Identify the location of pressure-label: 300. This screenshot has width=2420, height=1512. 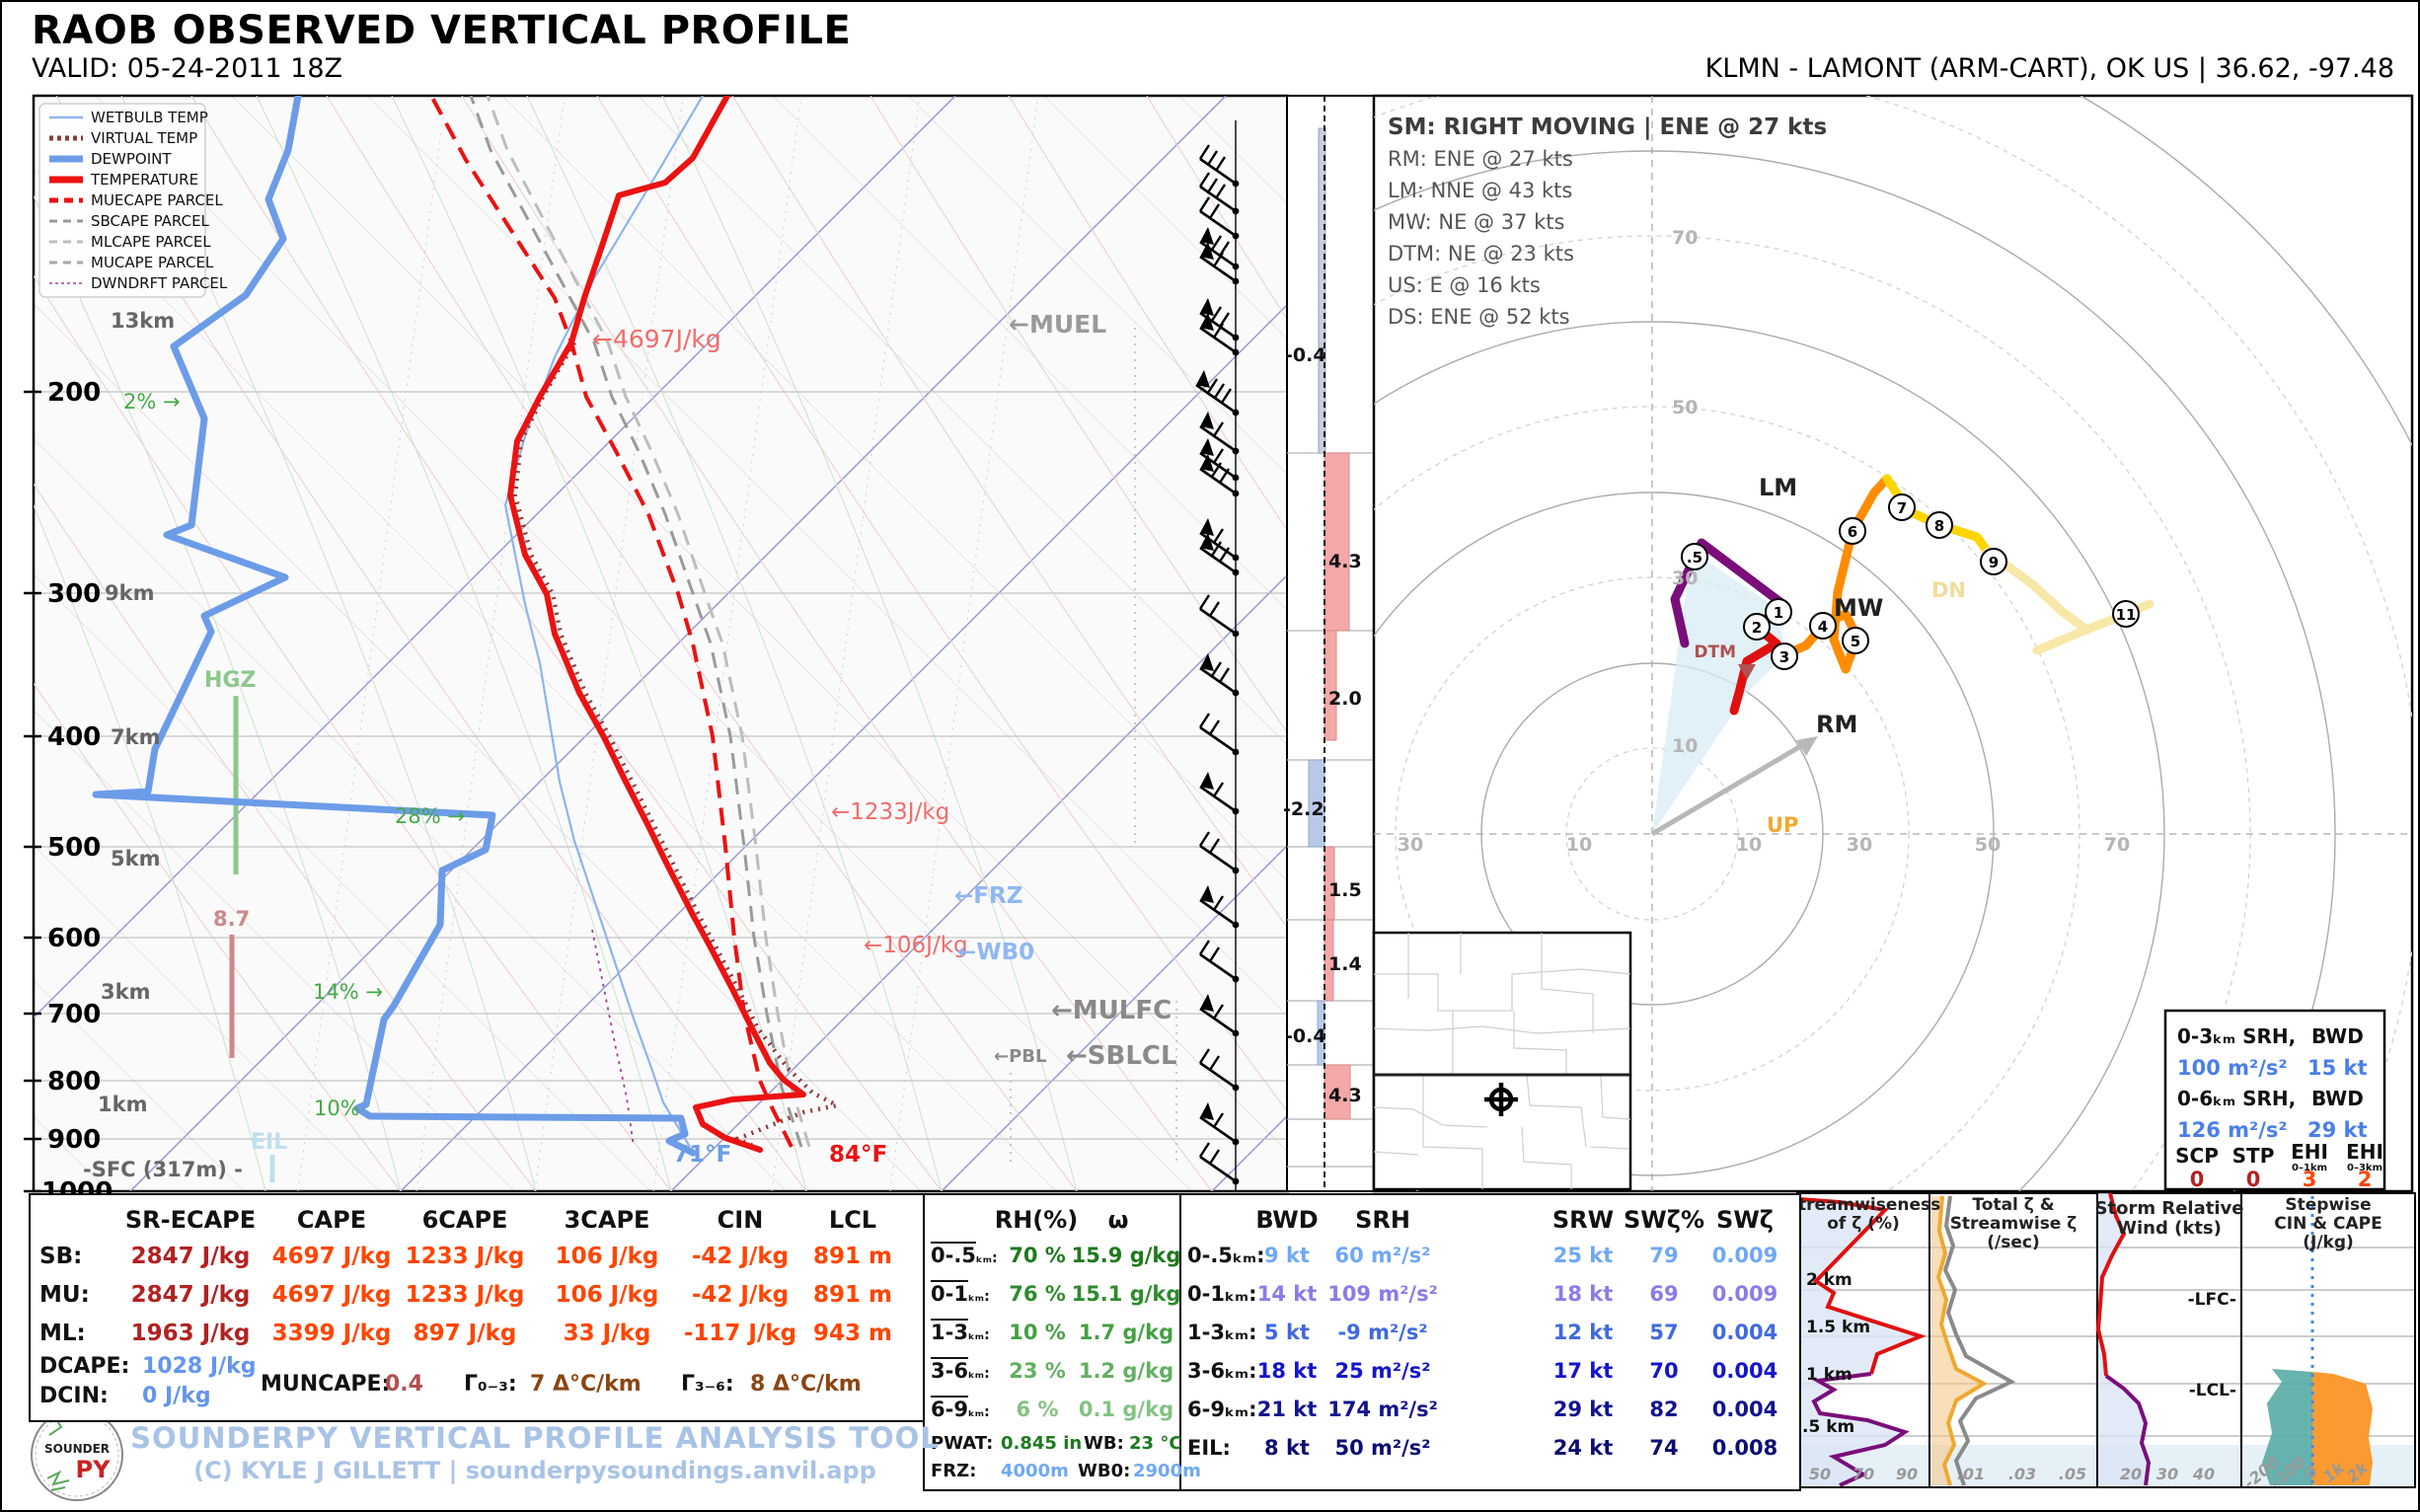
(74, 594).